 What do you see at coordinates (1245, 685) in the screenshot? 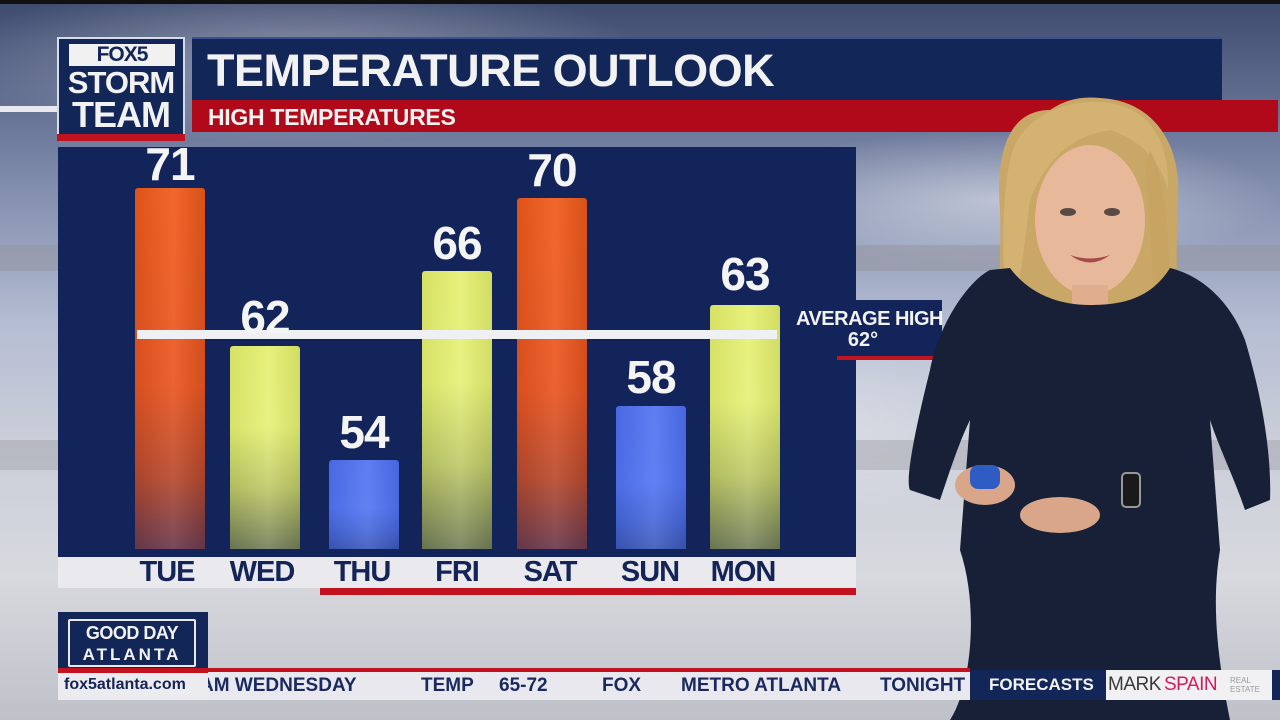
I see `sponsor-tag: REAL ESTATE` at bounding box center [1245, 685].